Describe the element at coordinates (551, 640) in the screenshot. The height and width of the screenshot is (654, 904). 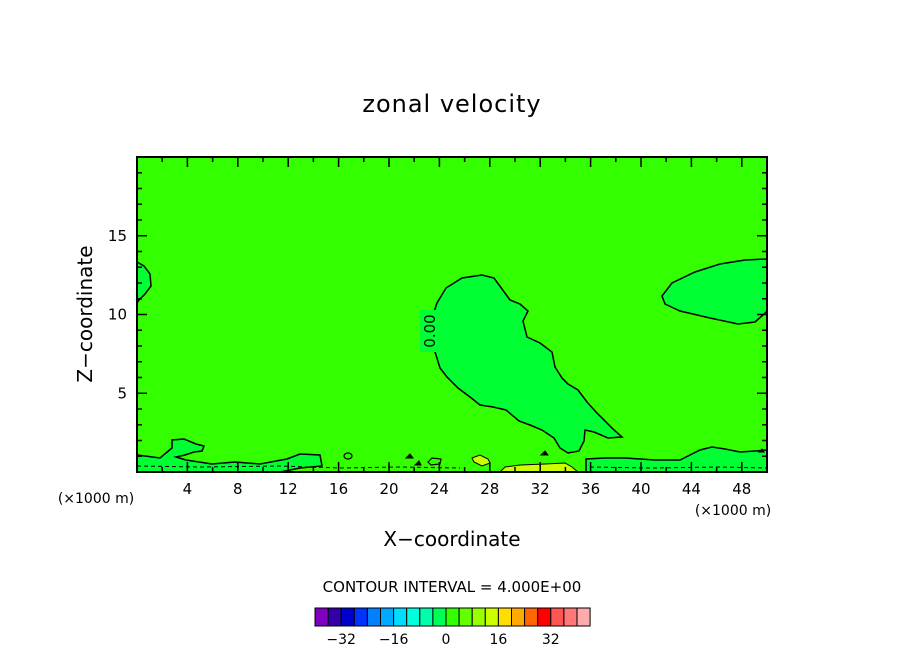
I see `colorbar-tick-label: 32` at that location.